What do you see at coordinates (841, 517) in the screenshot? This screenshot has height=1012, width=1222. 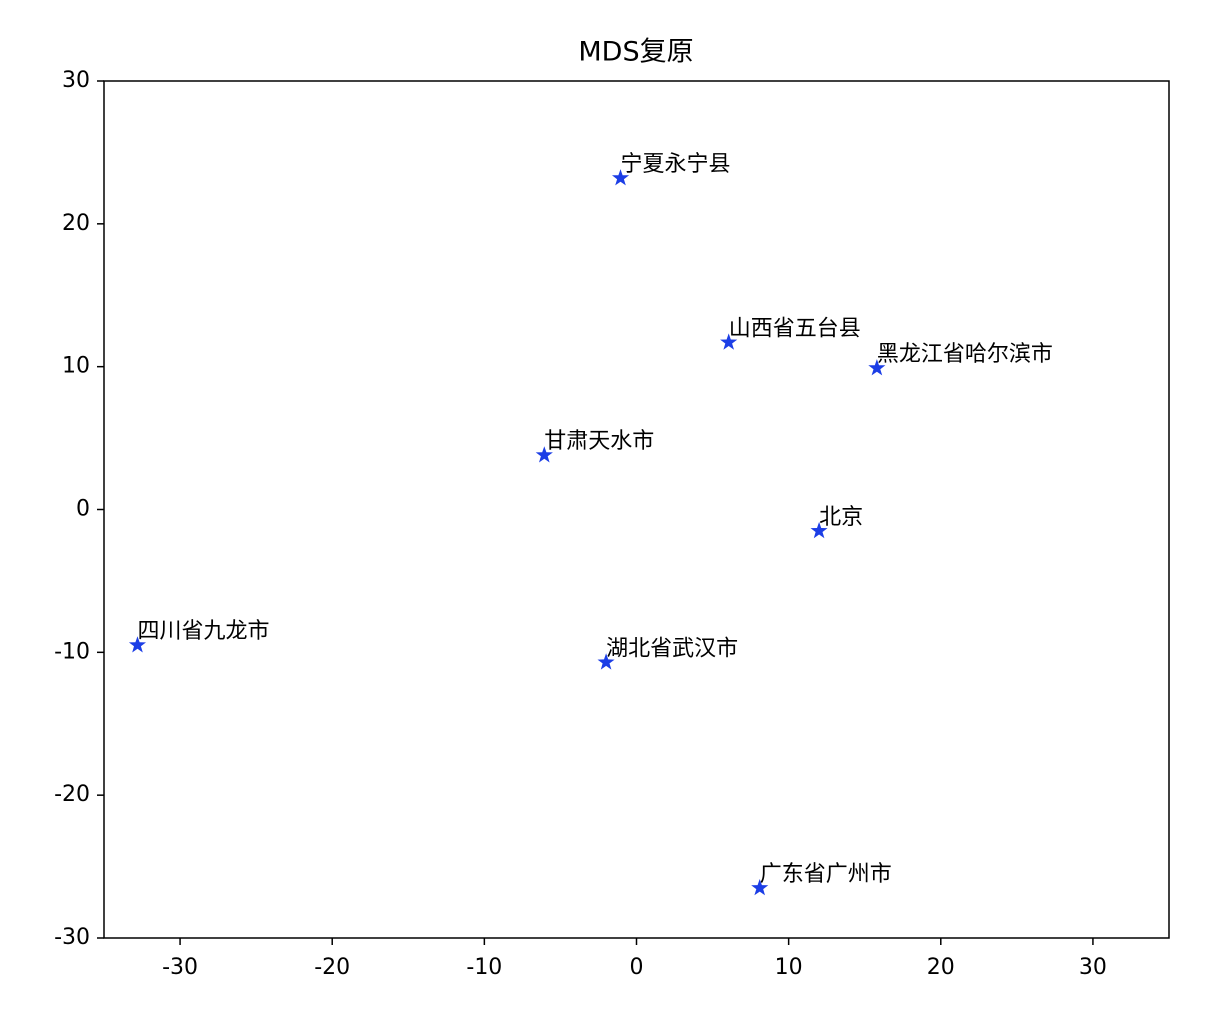 I see `point-label: 北京` at bounding box center [841, 517].